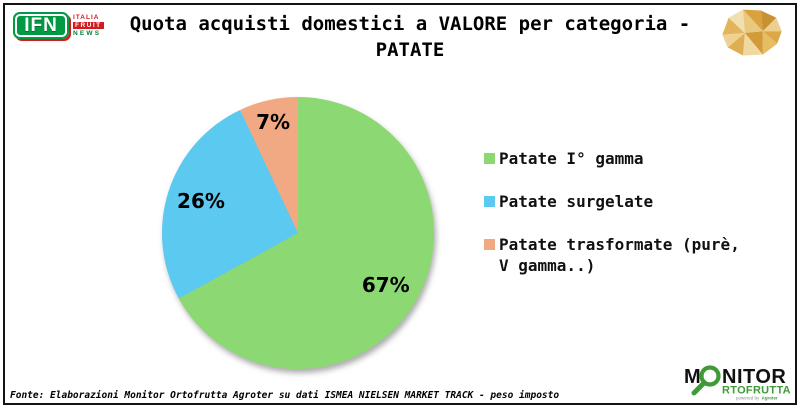 This screenshot has height=408, width=800. What do you see at coordinates (273, 121) in the screenshot?
I see `pie-slice-label: 7%` at bounding box center [273, 121].